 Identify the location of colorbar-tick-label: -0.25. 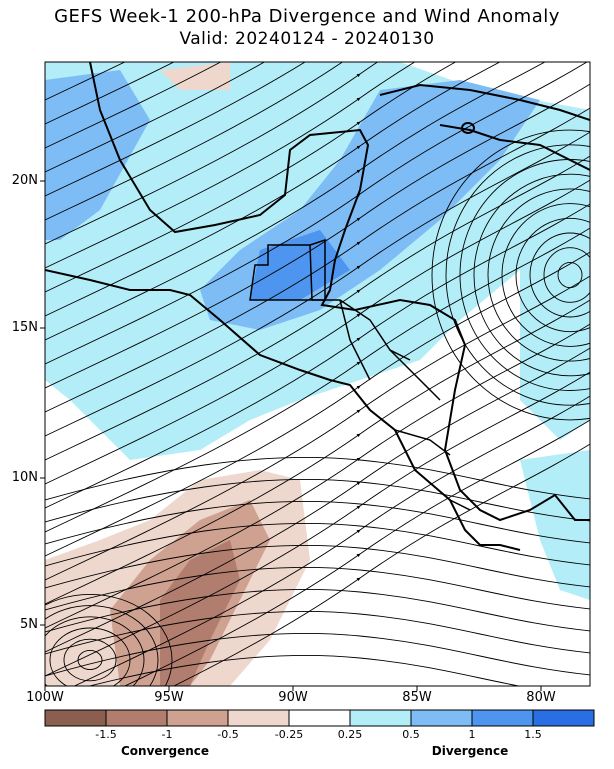
(289, 734).